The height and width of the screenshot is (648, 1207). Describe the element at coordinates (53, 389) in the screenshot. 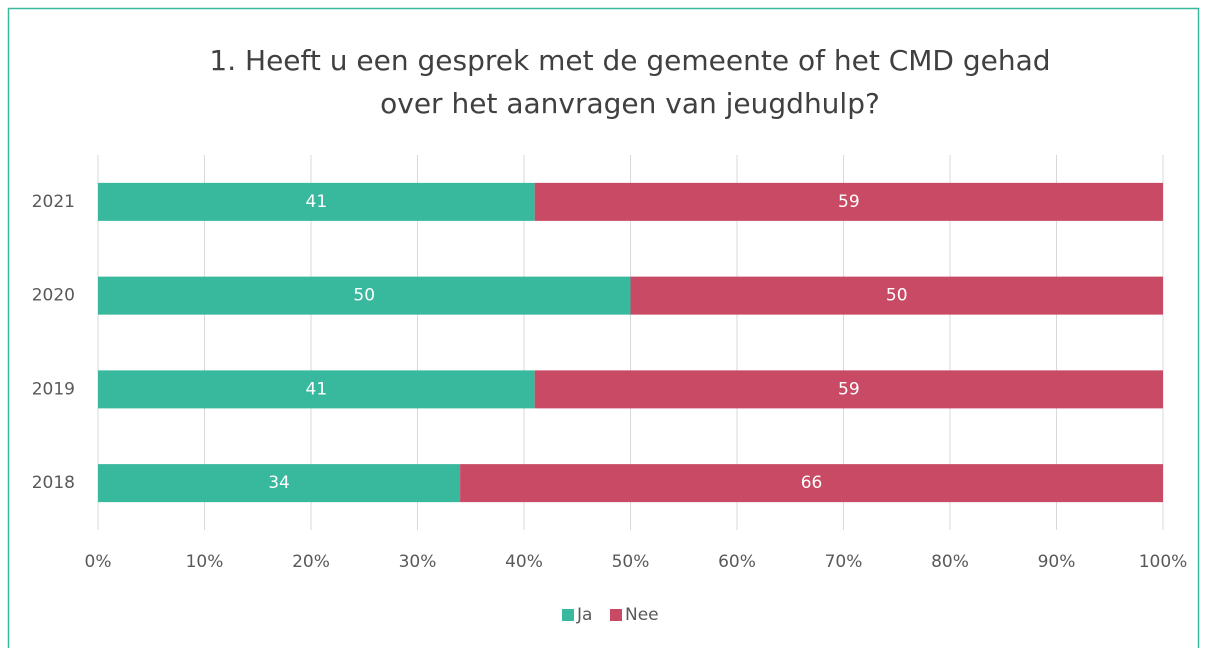

I see `y-tick-label: 2019` at that location.